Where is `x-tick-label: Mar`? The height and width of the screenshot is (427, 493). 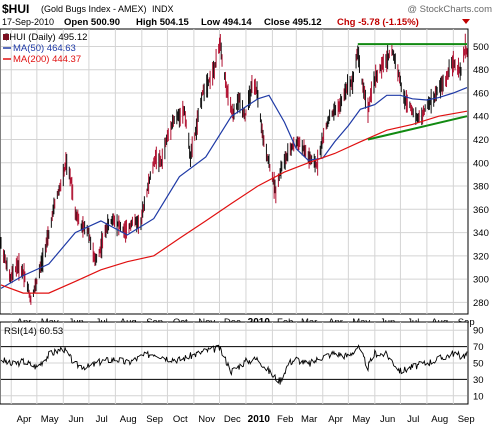 x-tick-label: Mar is located at coordinates (309, 419).